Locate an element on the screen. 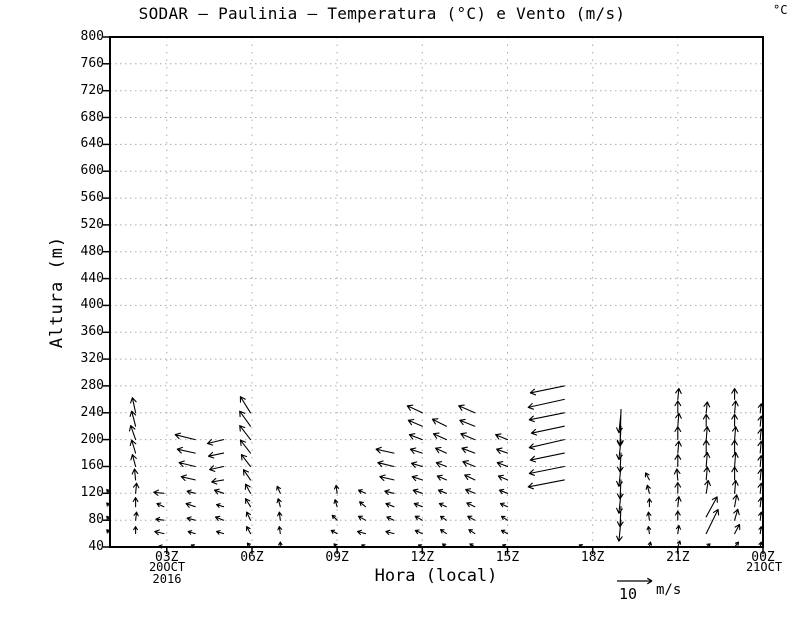  y-axis-tick-label: 320 is located at coordinates (92, 359).